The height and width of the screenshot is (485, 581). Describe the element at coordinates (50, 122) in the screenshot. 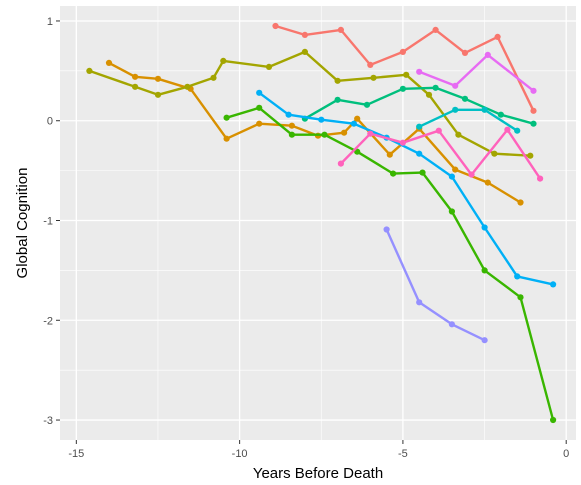

I see `y-tick-label: 0` at that location.